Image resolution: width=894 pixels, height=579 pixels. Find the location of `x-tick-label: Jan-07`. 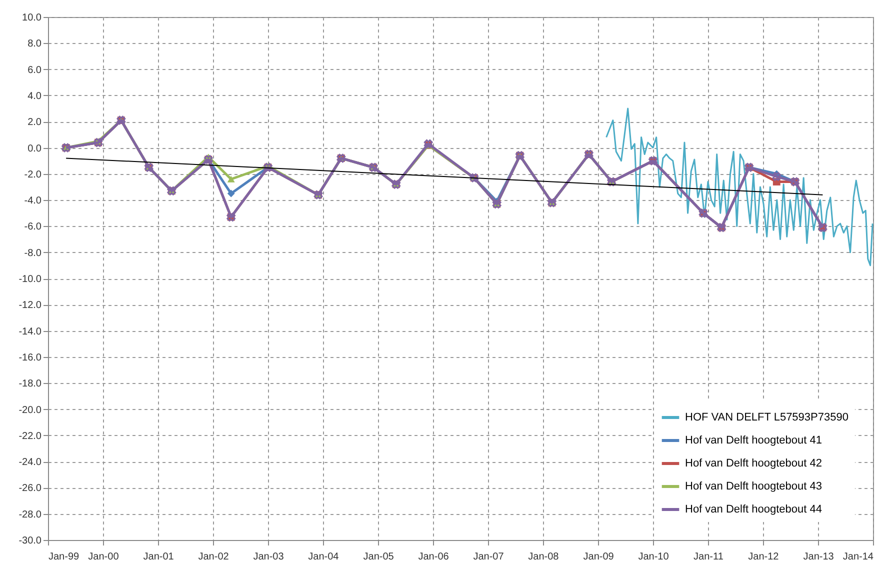

x-tick-label: Jan-07 is located at coordinates (488, 557).